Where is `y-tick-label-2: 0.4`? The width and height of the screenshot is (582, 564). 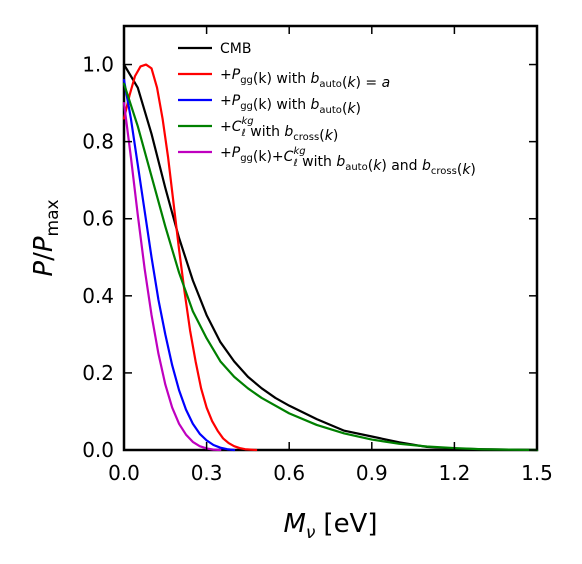 y-tick-label-2: 0.4 is located at coordinates (98, 296).